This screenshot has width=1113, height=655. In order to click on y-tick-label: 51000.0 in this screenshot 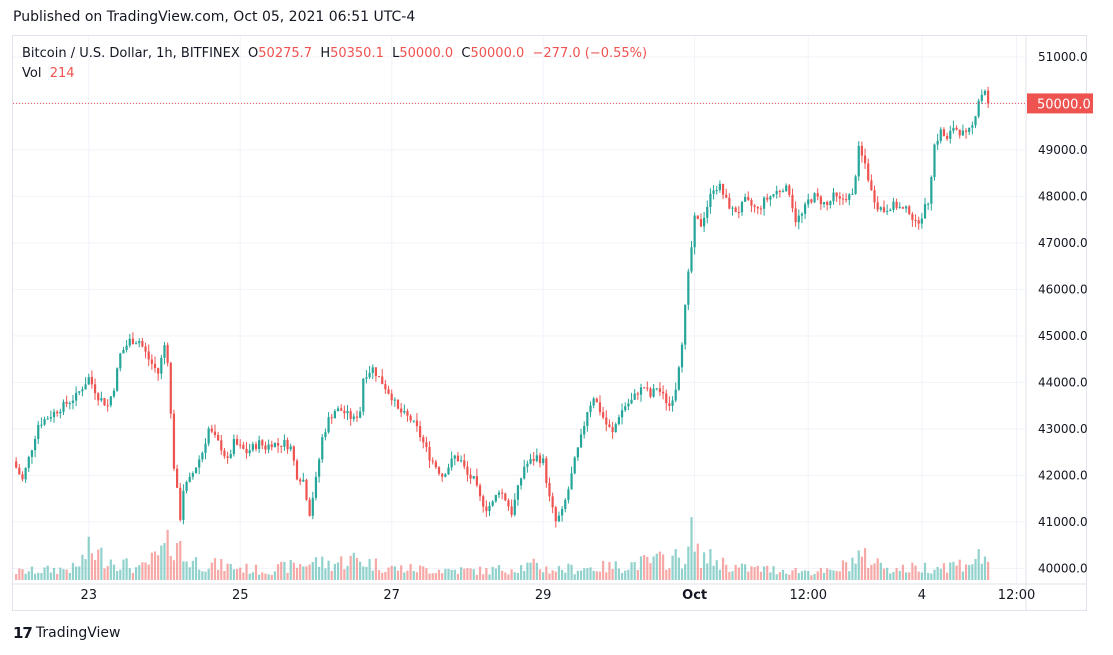, I will do `click(1063, 57)`.